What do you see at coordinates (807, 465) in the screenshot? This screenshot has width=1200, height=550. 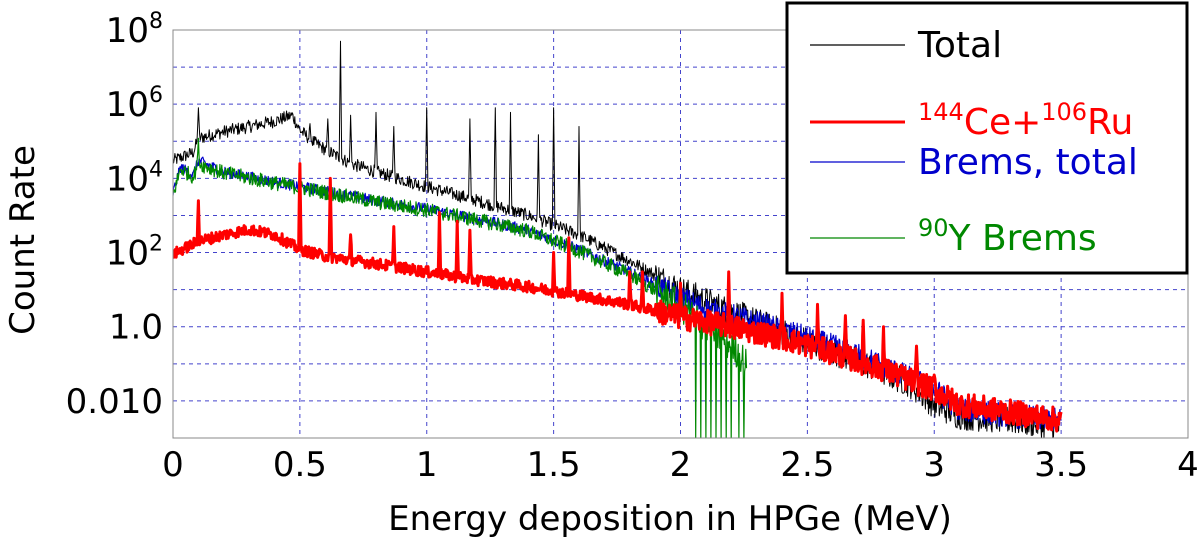 I see `x-tick-label: 2.5` at bounding box center [807, 465].